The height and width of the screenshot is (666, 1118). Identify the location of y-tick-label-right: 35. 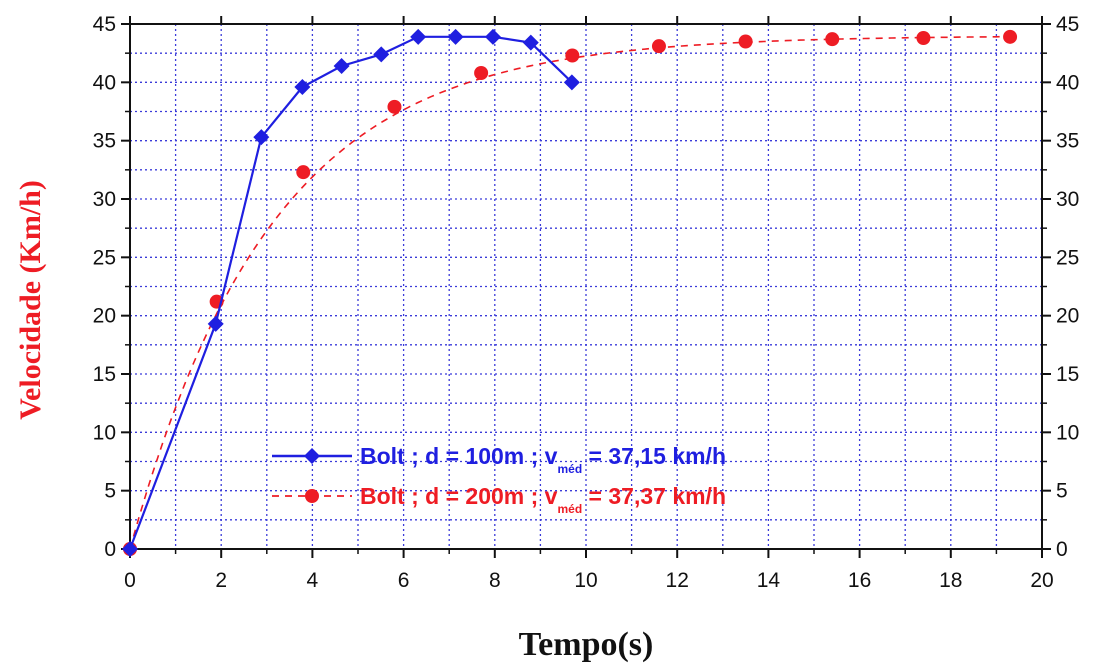
(1067, 141).